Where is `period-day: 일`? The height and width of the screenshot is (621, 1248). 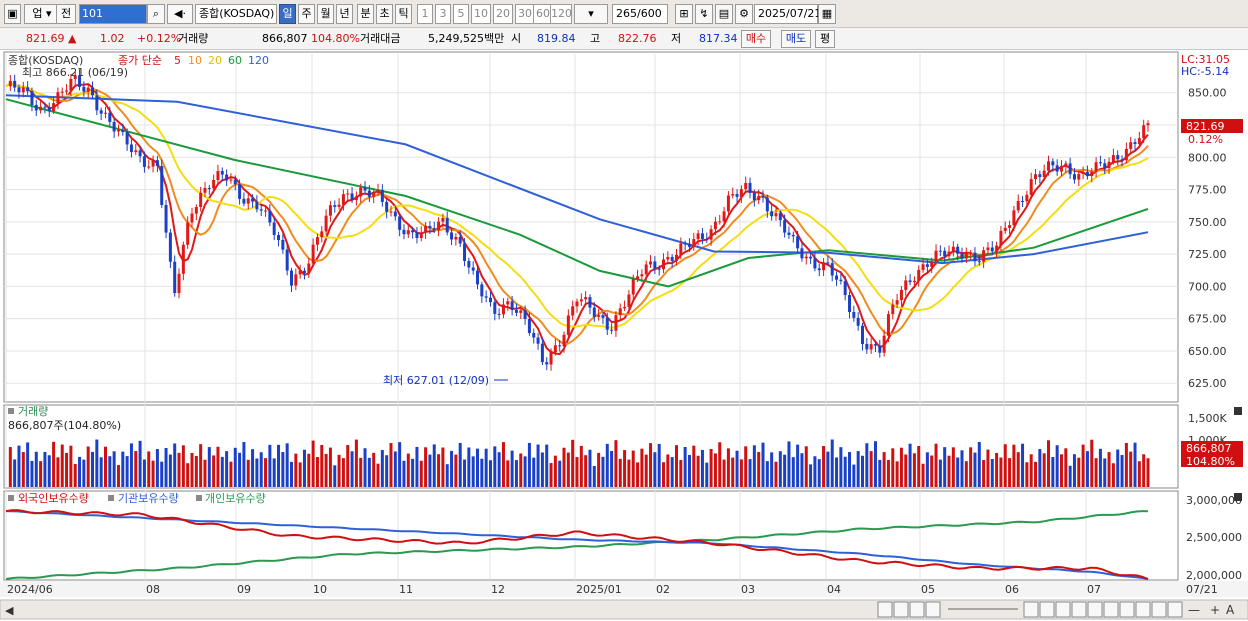 period-day: 일 is located at coordinates (287, 14).